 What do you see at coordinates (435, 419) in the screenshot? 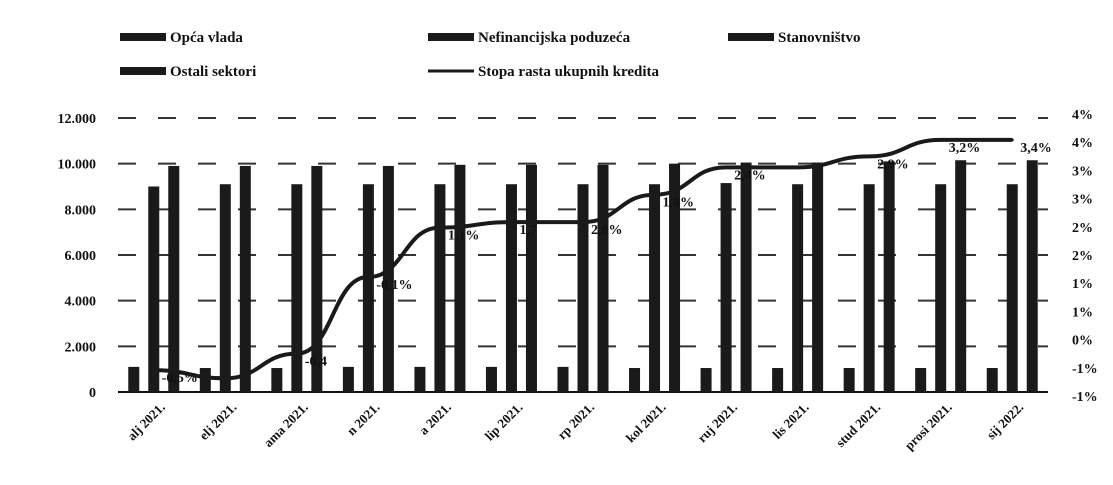
I see `x-tick-label-4: a 2021.` at bounding box center [435, 419].